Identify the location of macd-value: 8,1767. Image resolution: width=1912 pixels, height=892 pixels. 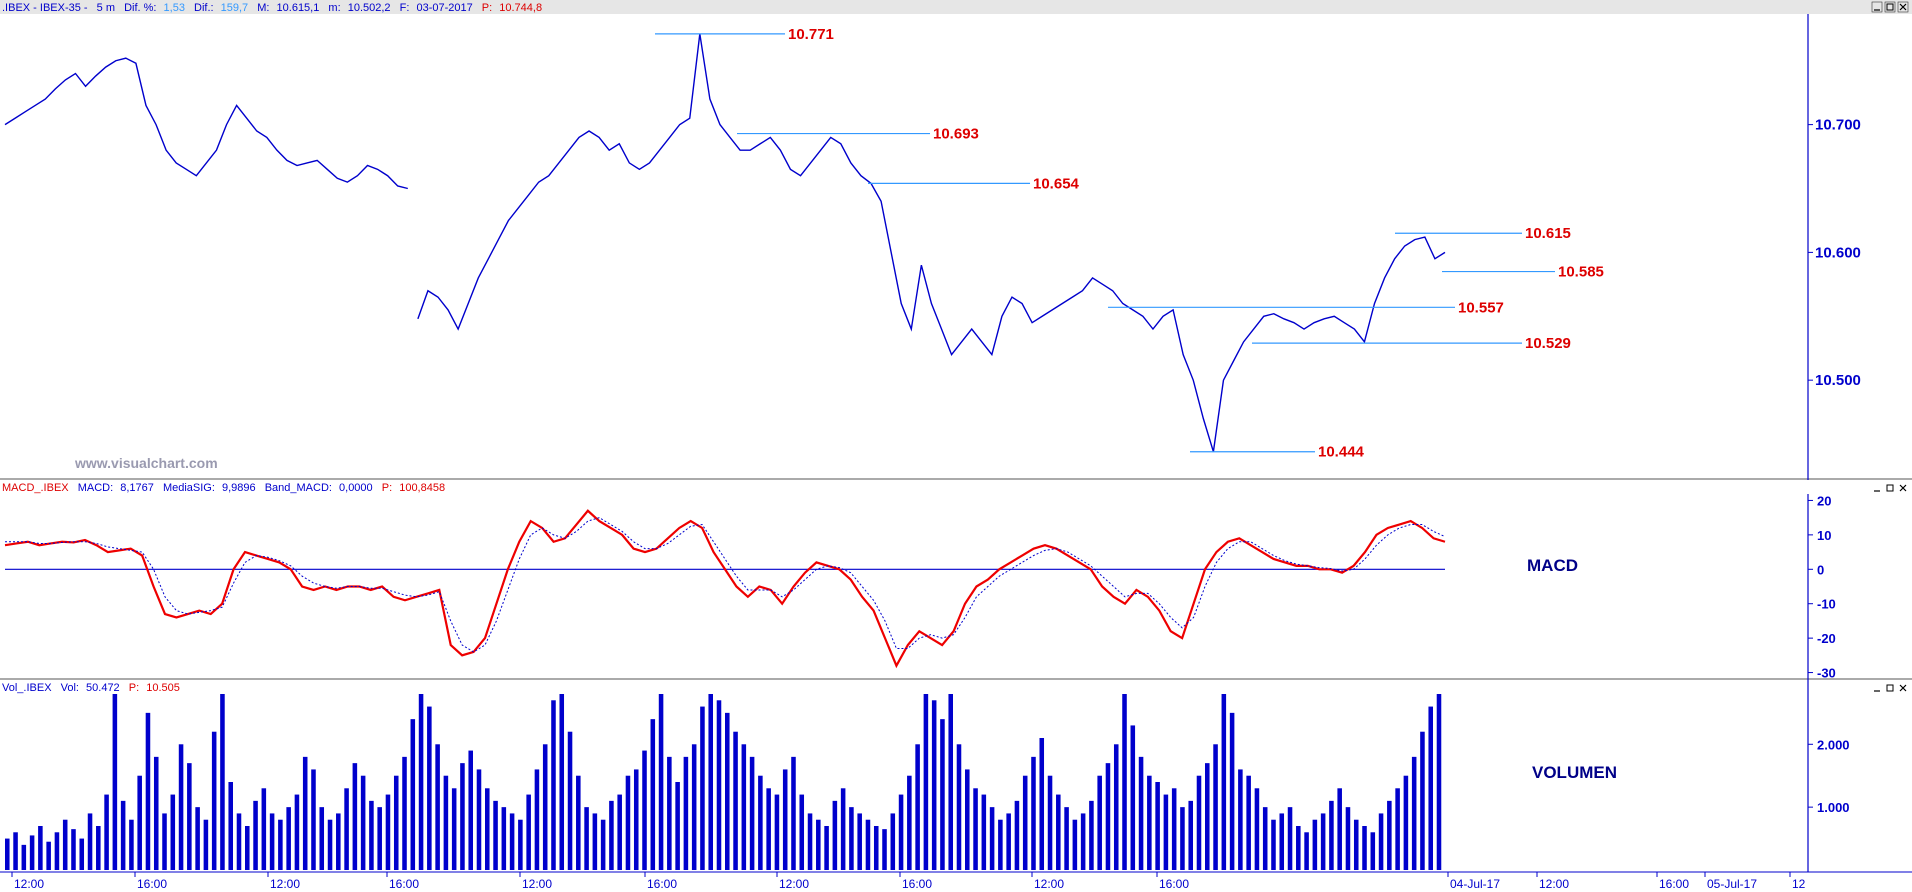
(137, 488).